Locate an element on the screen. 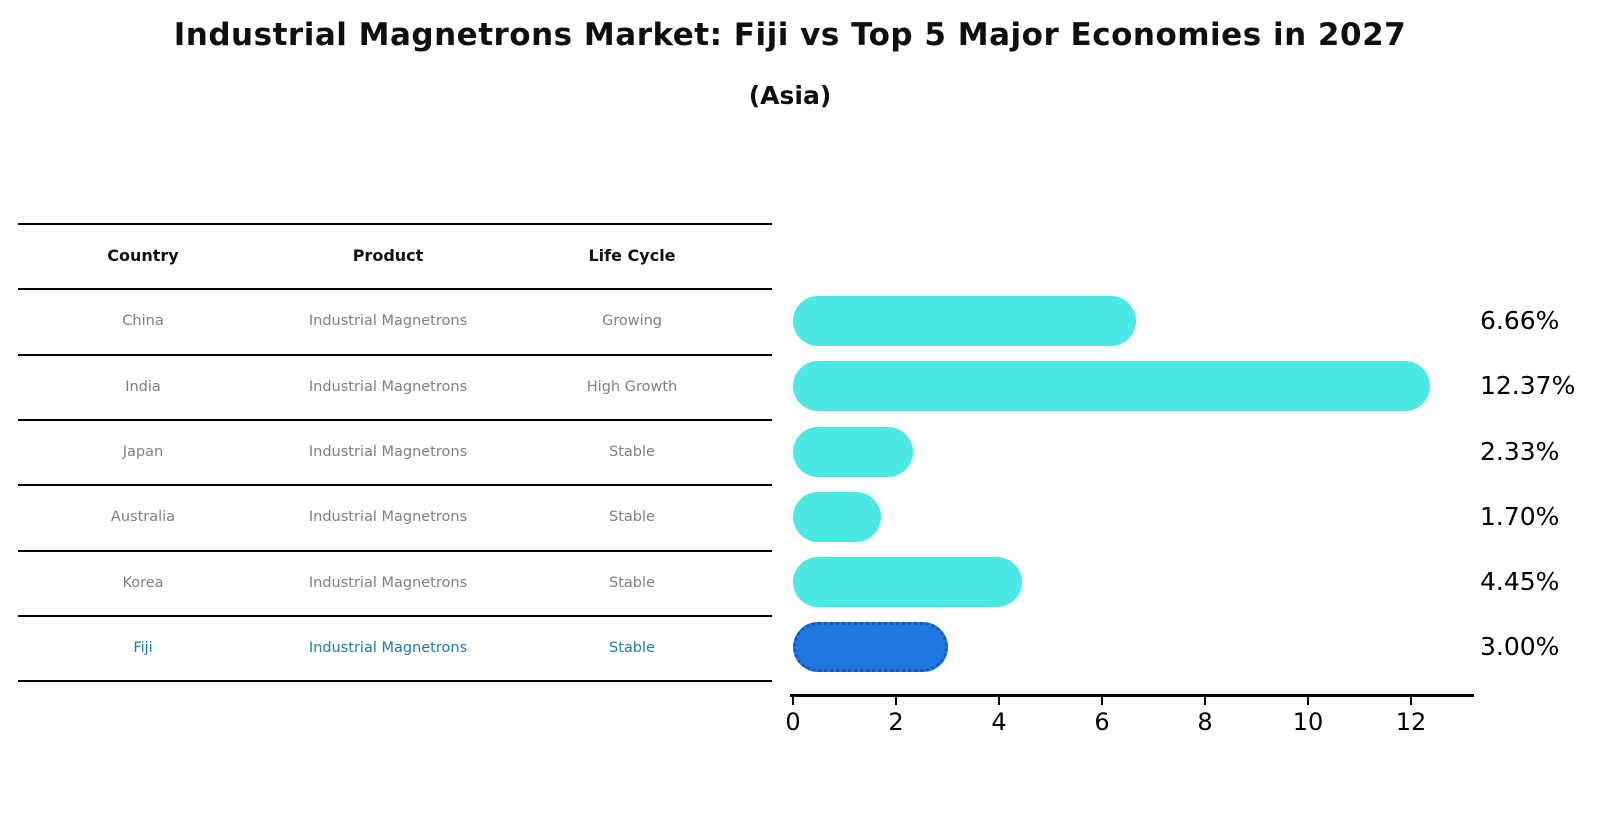 This screenshot has width=1604, height=823. x-axis-tick-label: 6 is located at coordinates (1102, 722).